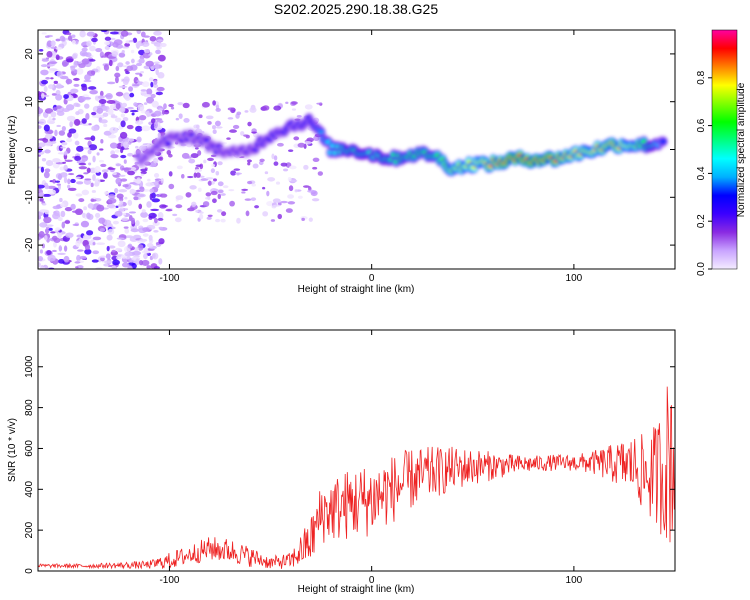 This screenshot has height=600, width=750. What do you see at coordinates (701, 221) in the screenshot?
I see `colorbar-tick-label: 0.2` at bounding box center [701, 221].